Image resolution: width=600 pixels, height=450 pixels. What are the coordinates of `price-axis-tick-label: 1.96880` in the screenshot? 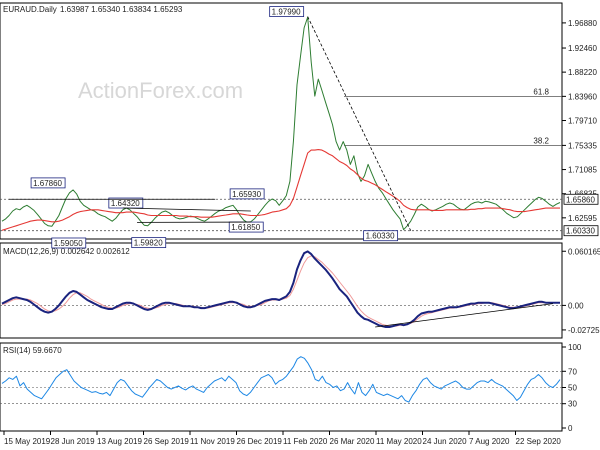 It's located at (582, 23).